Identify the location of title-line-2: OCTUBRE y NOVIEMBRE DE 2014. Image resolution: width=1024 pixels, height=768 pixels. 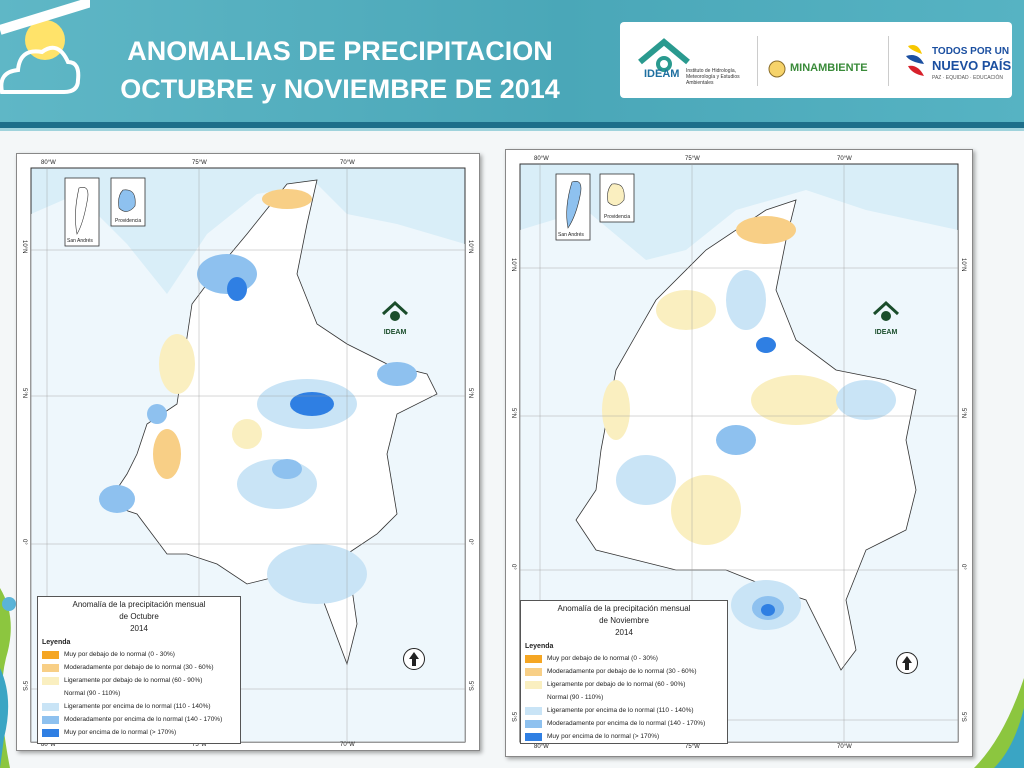
(340, 89).